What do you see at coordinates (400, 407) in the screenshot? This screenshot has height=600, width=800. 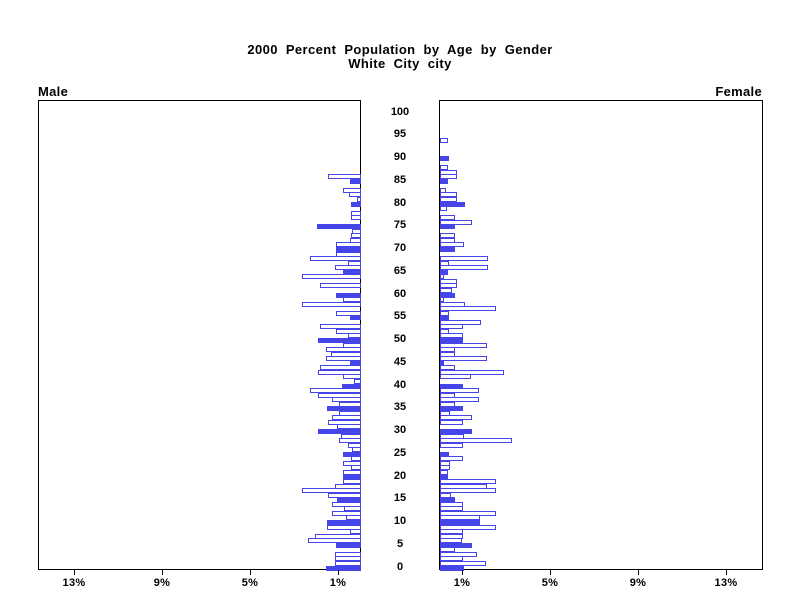 I see `age-tick-label-35: 35` at bounding box center [400, 407].